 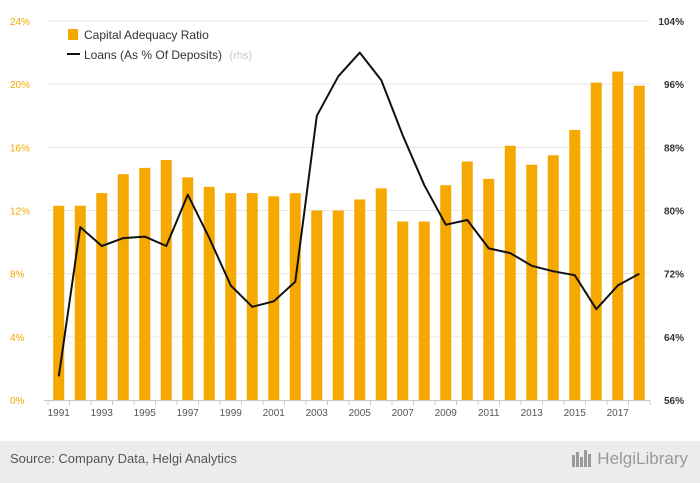 I want to click on x-tick-label: 2011, so click(x=489, y=413).